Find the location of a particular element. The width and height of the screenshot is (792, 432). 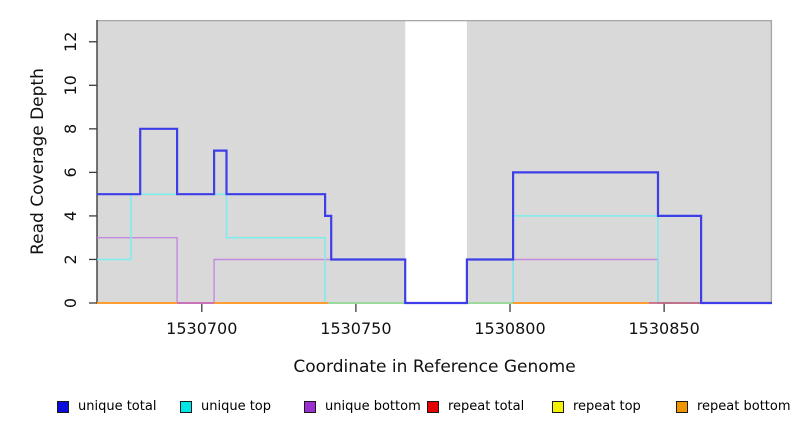

x-axis-title: Coordinate in Reference Genome is located at coordinates (434, 367).